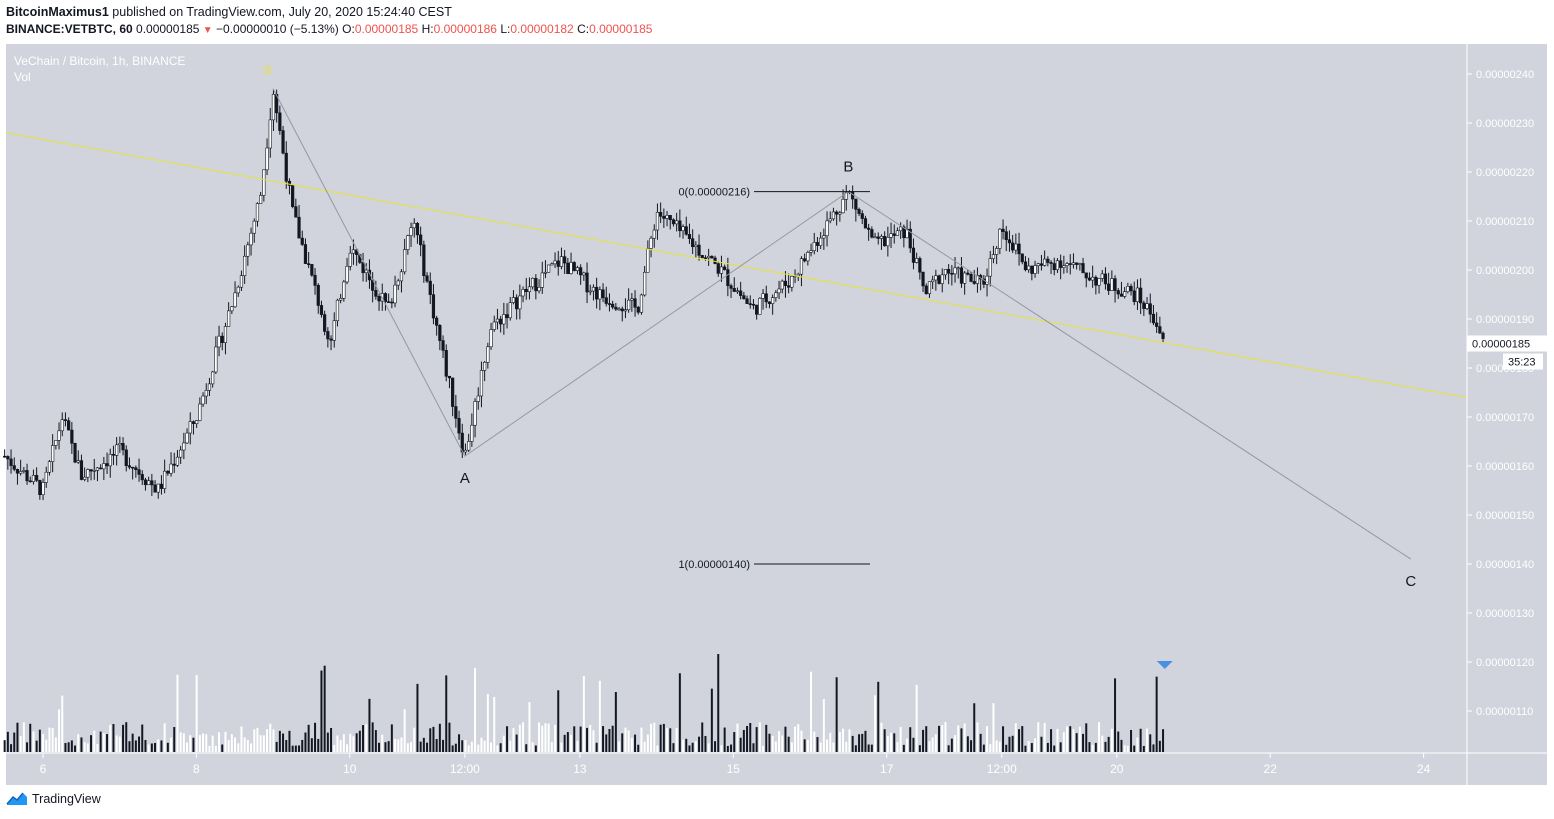 The height and width of the screenshot is (819, 1554). Describe the element at coordinates (277, 29) in the screenshot. I see `change-value: −0.00000010 (−5.13%)` at that location.